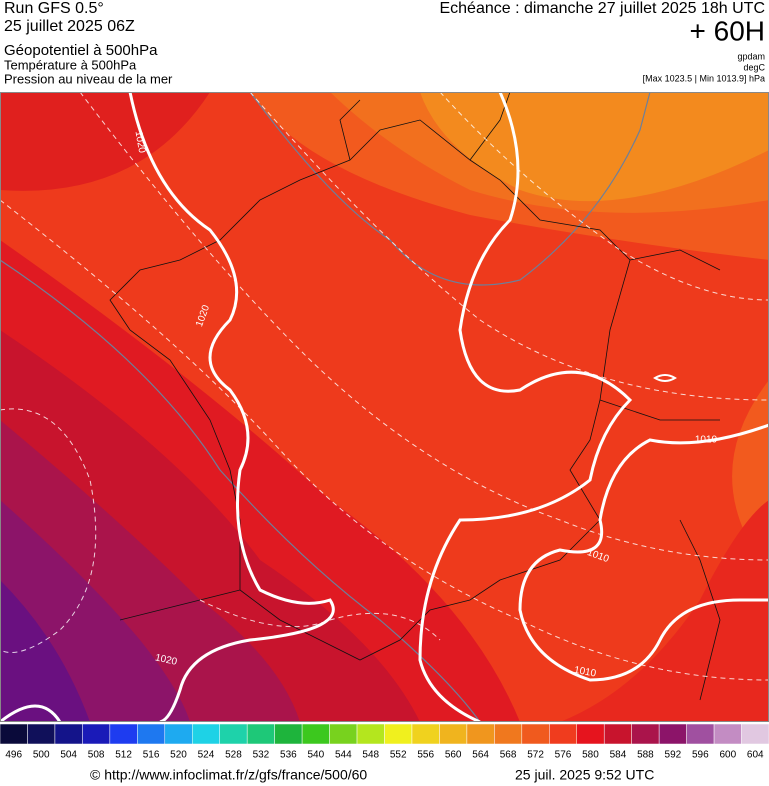  I want to click on colorbar-label: 544, so click(343, 755).